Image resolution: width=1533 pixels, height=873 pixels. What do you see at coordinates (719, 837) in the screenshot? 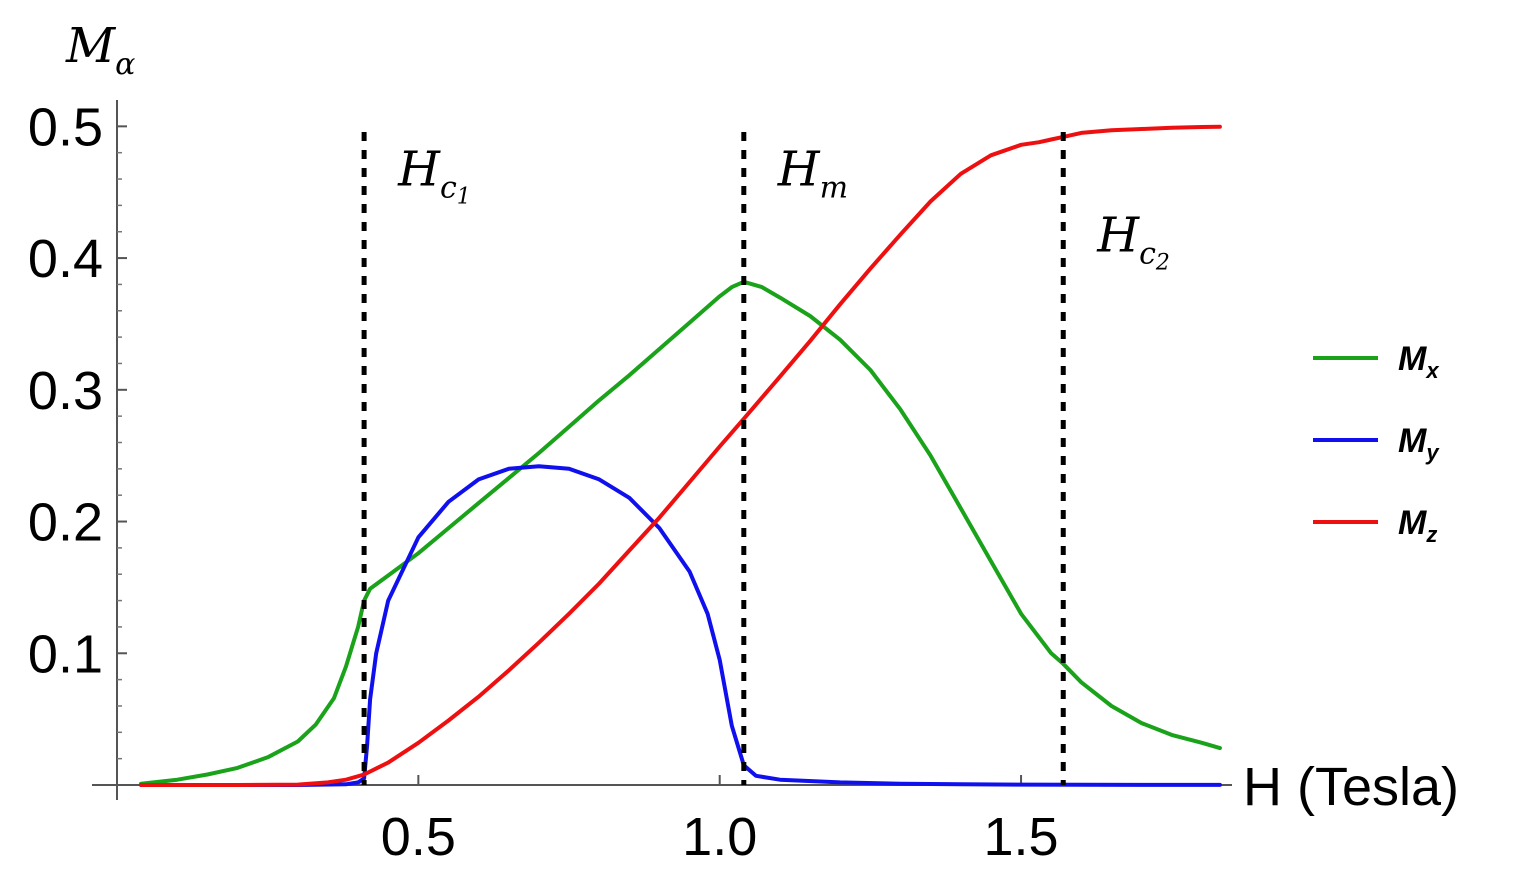
I see `x-tick-label: 1.0` at bounding box center [719, 837].